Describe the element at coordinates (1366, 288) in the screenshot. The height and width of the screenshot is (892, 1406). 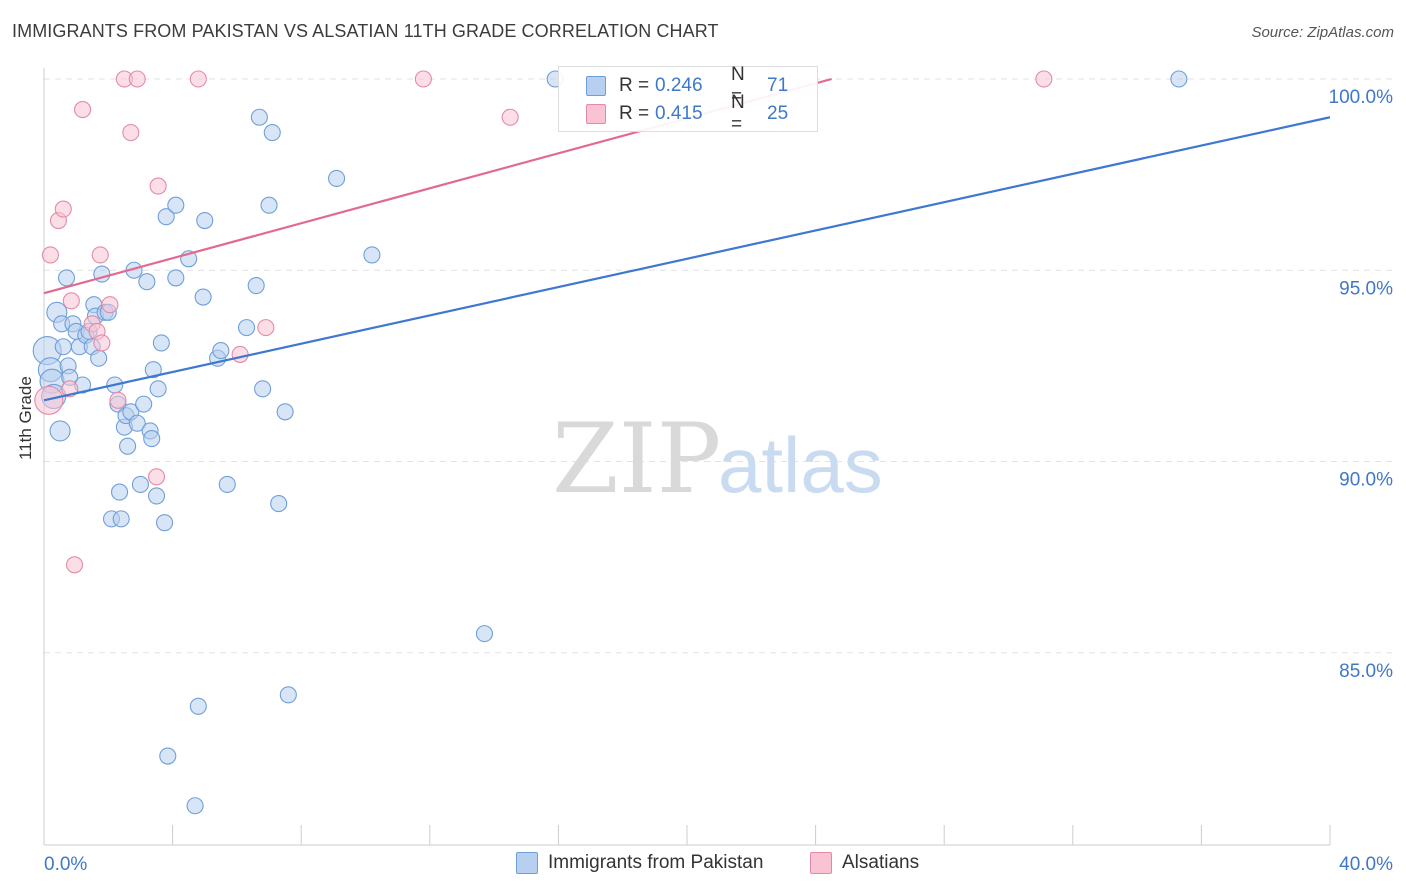
I see `y-tick-label: 95.0%` at that location.